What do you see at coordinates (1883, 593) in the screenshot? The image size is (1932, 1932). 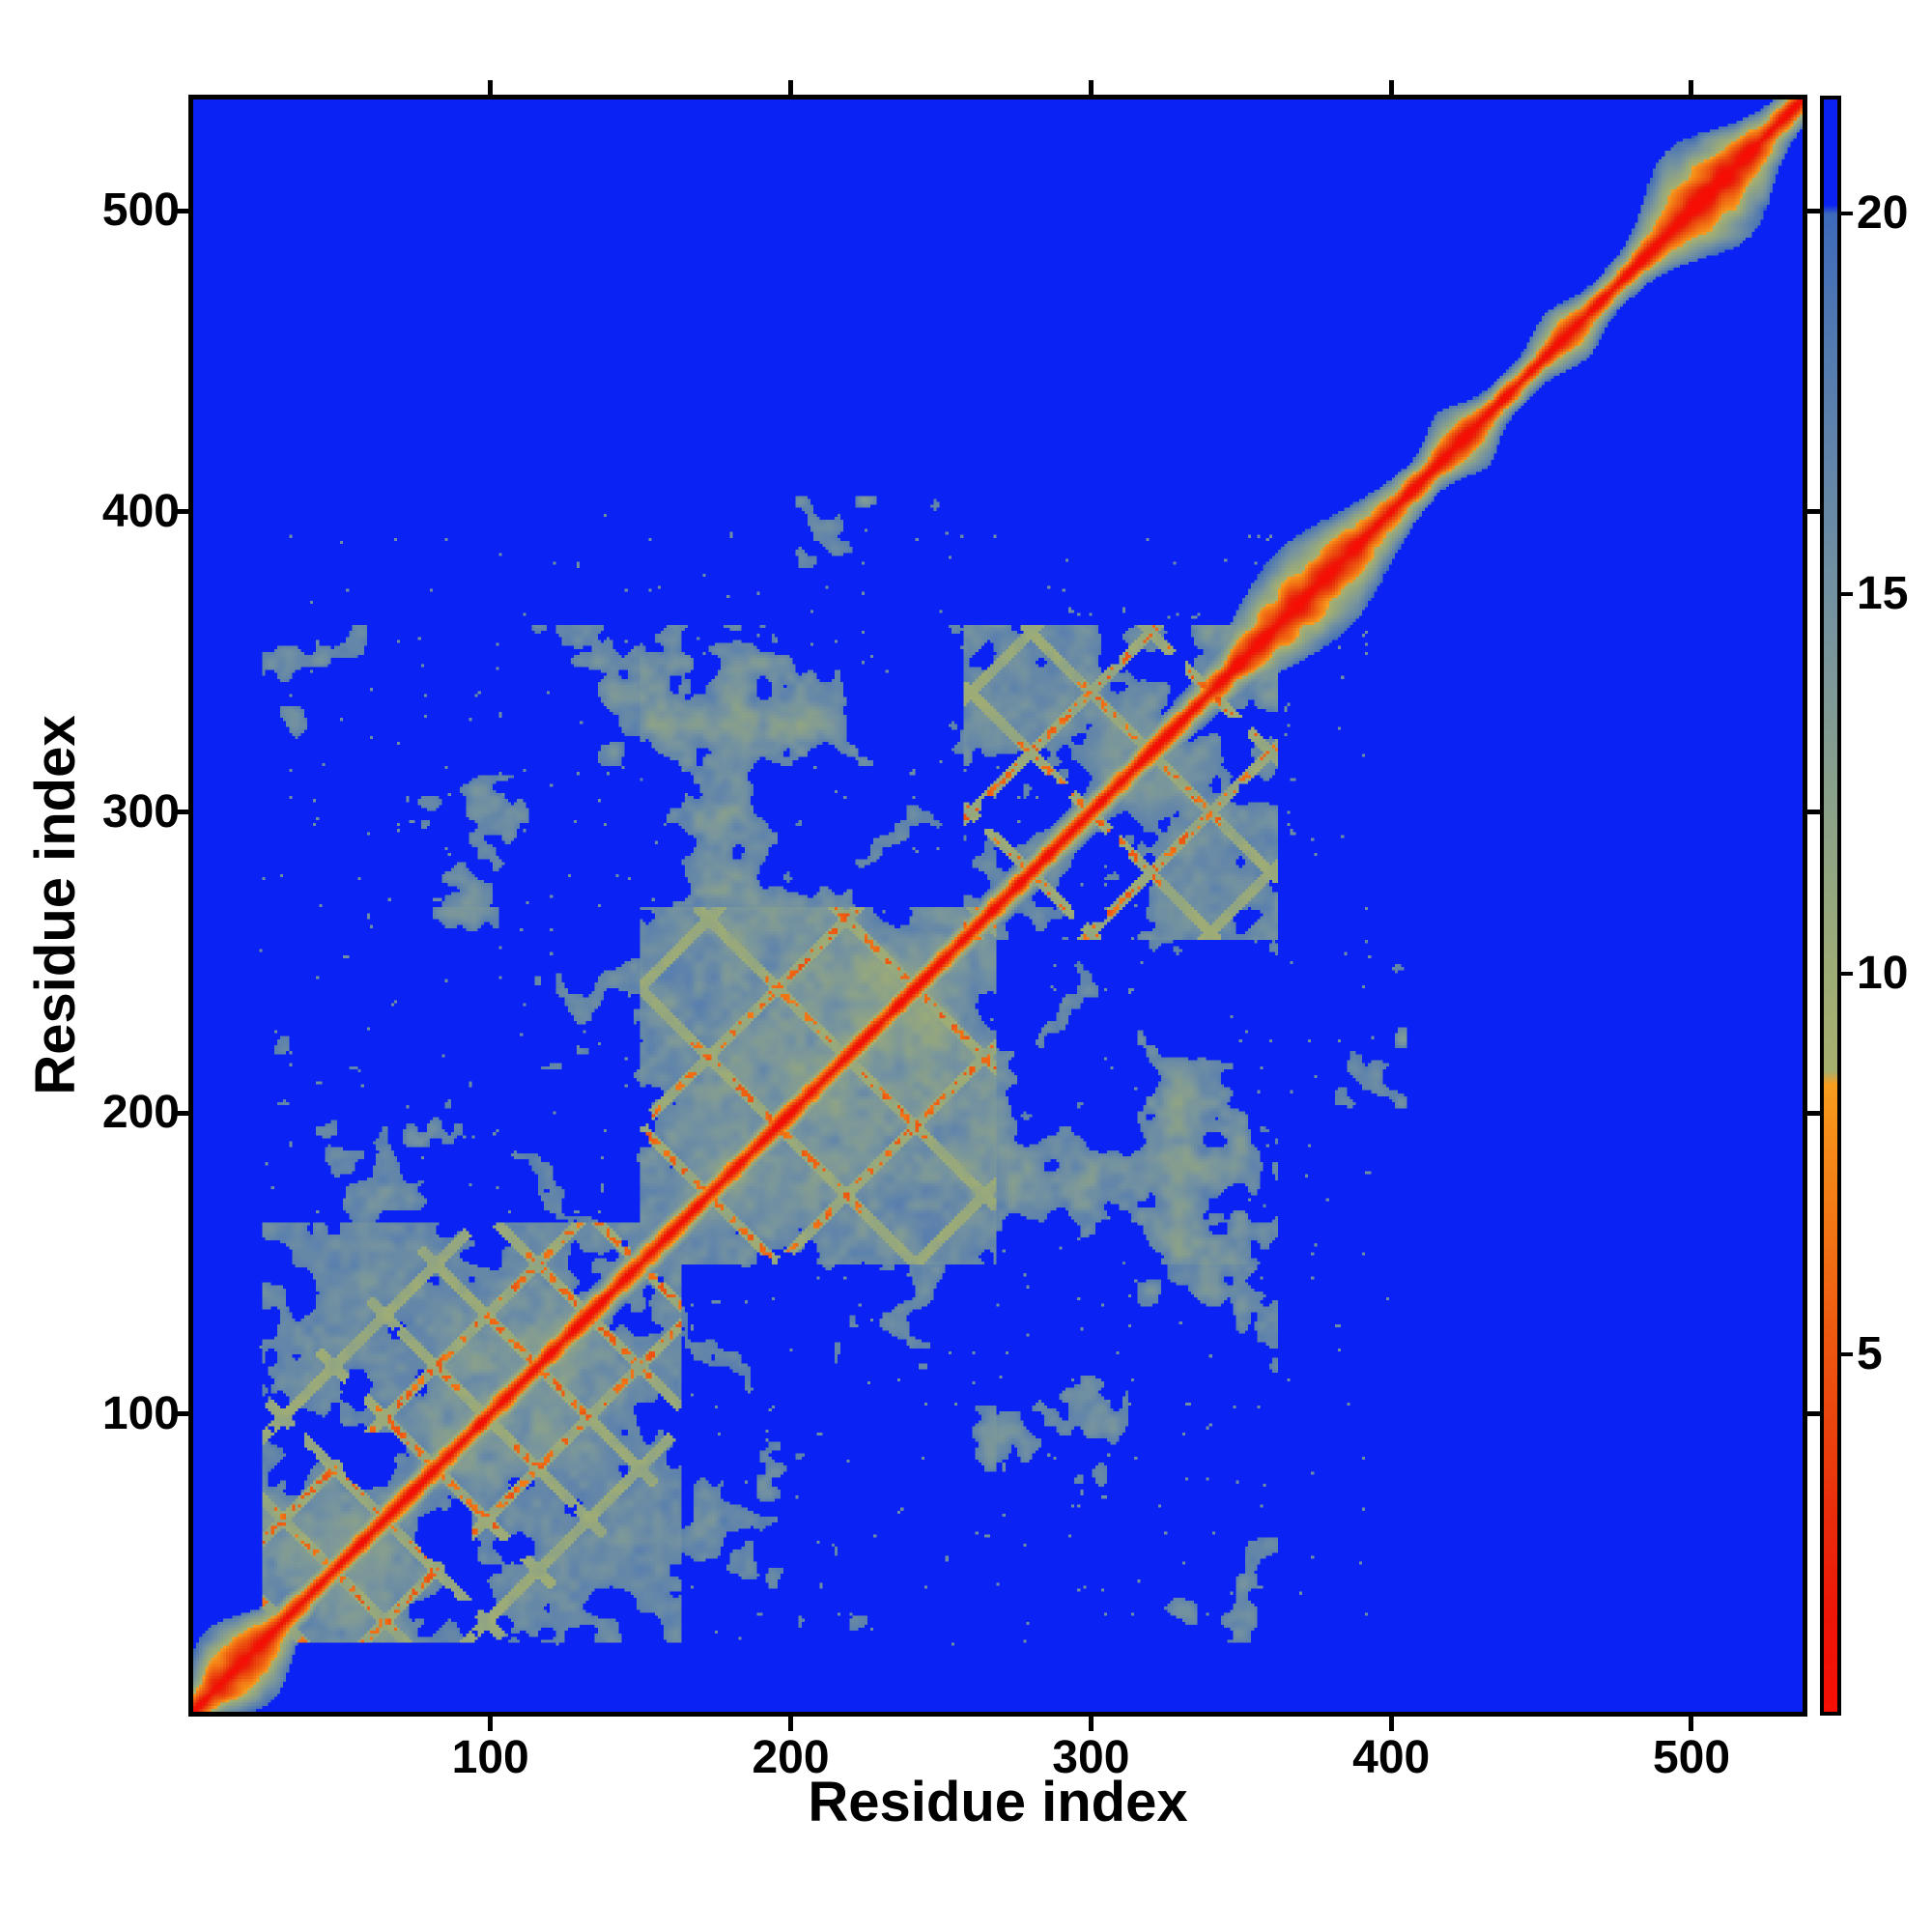 I see `colorbar-tick-label-15: 15` at bounding box center [1883, 593].